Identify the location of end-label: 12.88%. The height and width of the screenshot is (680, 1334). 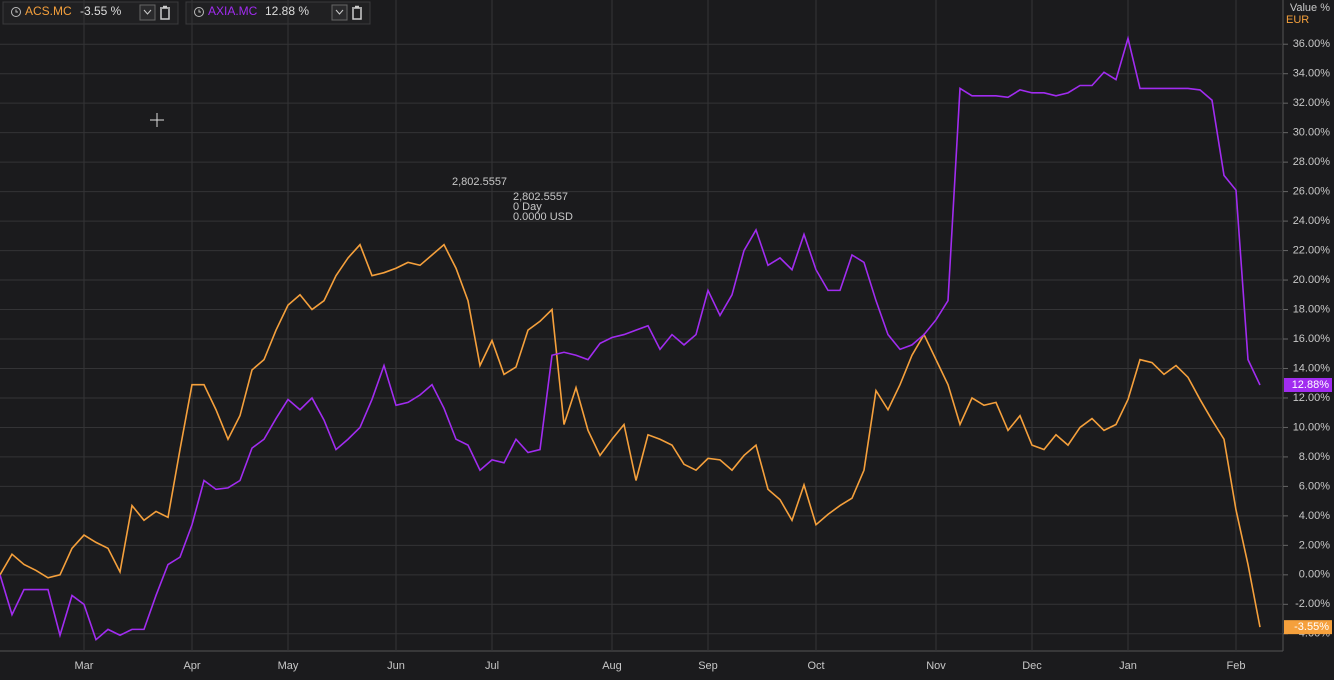
(1311, 385).